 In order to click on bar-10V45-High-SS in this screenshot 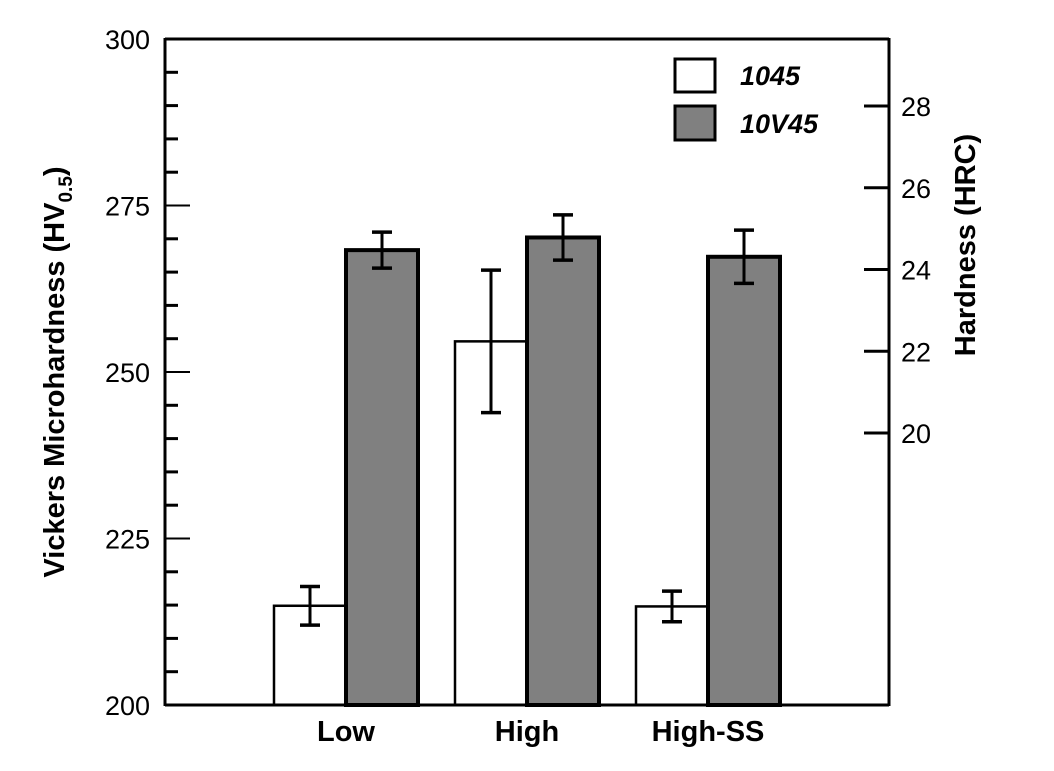, I will do `click(744, 480)`.